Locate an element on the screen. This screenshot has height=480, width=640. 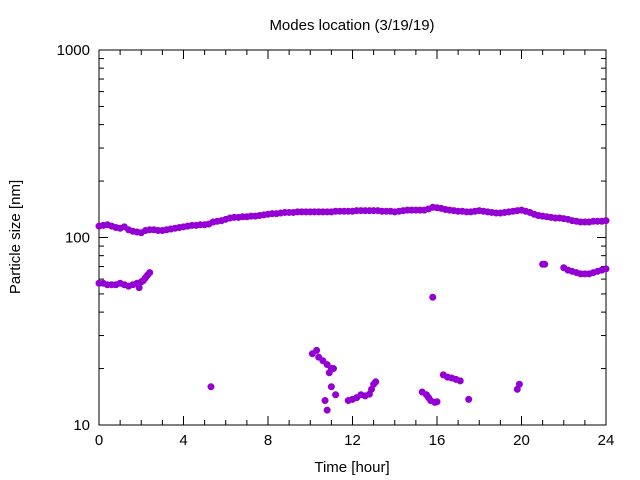
x-tick-label: 4 is located at coordinates (183, 440).